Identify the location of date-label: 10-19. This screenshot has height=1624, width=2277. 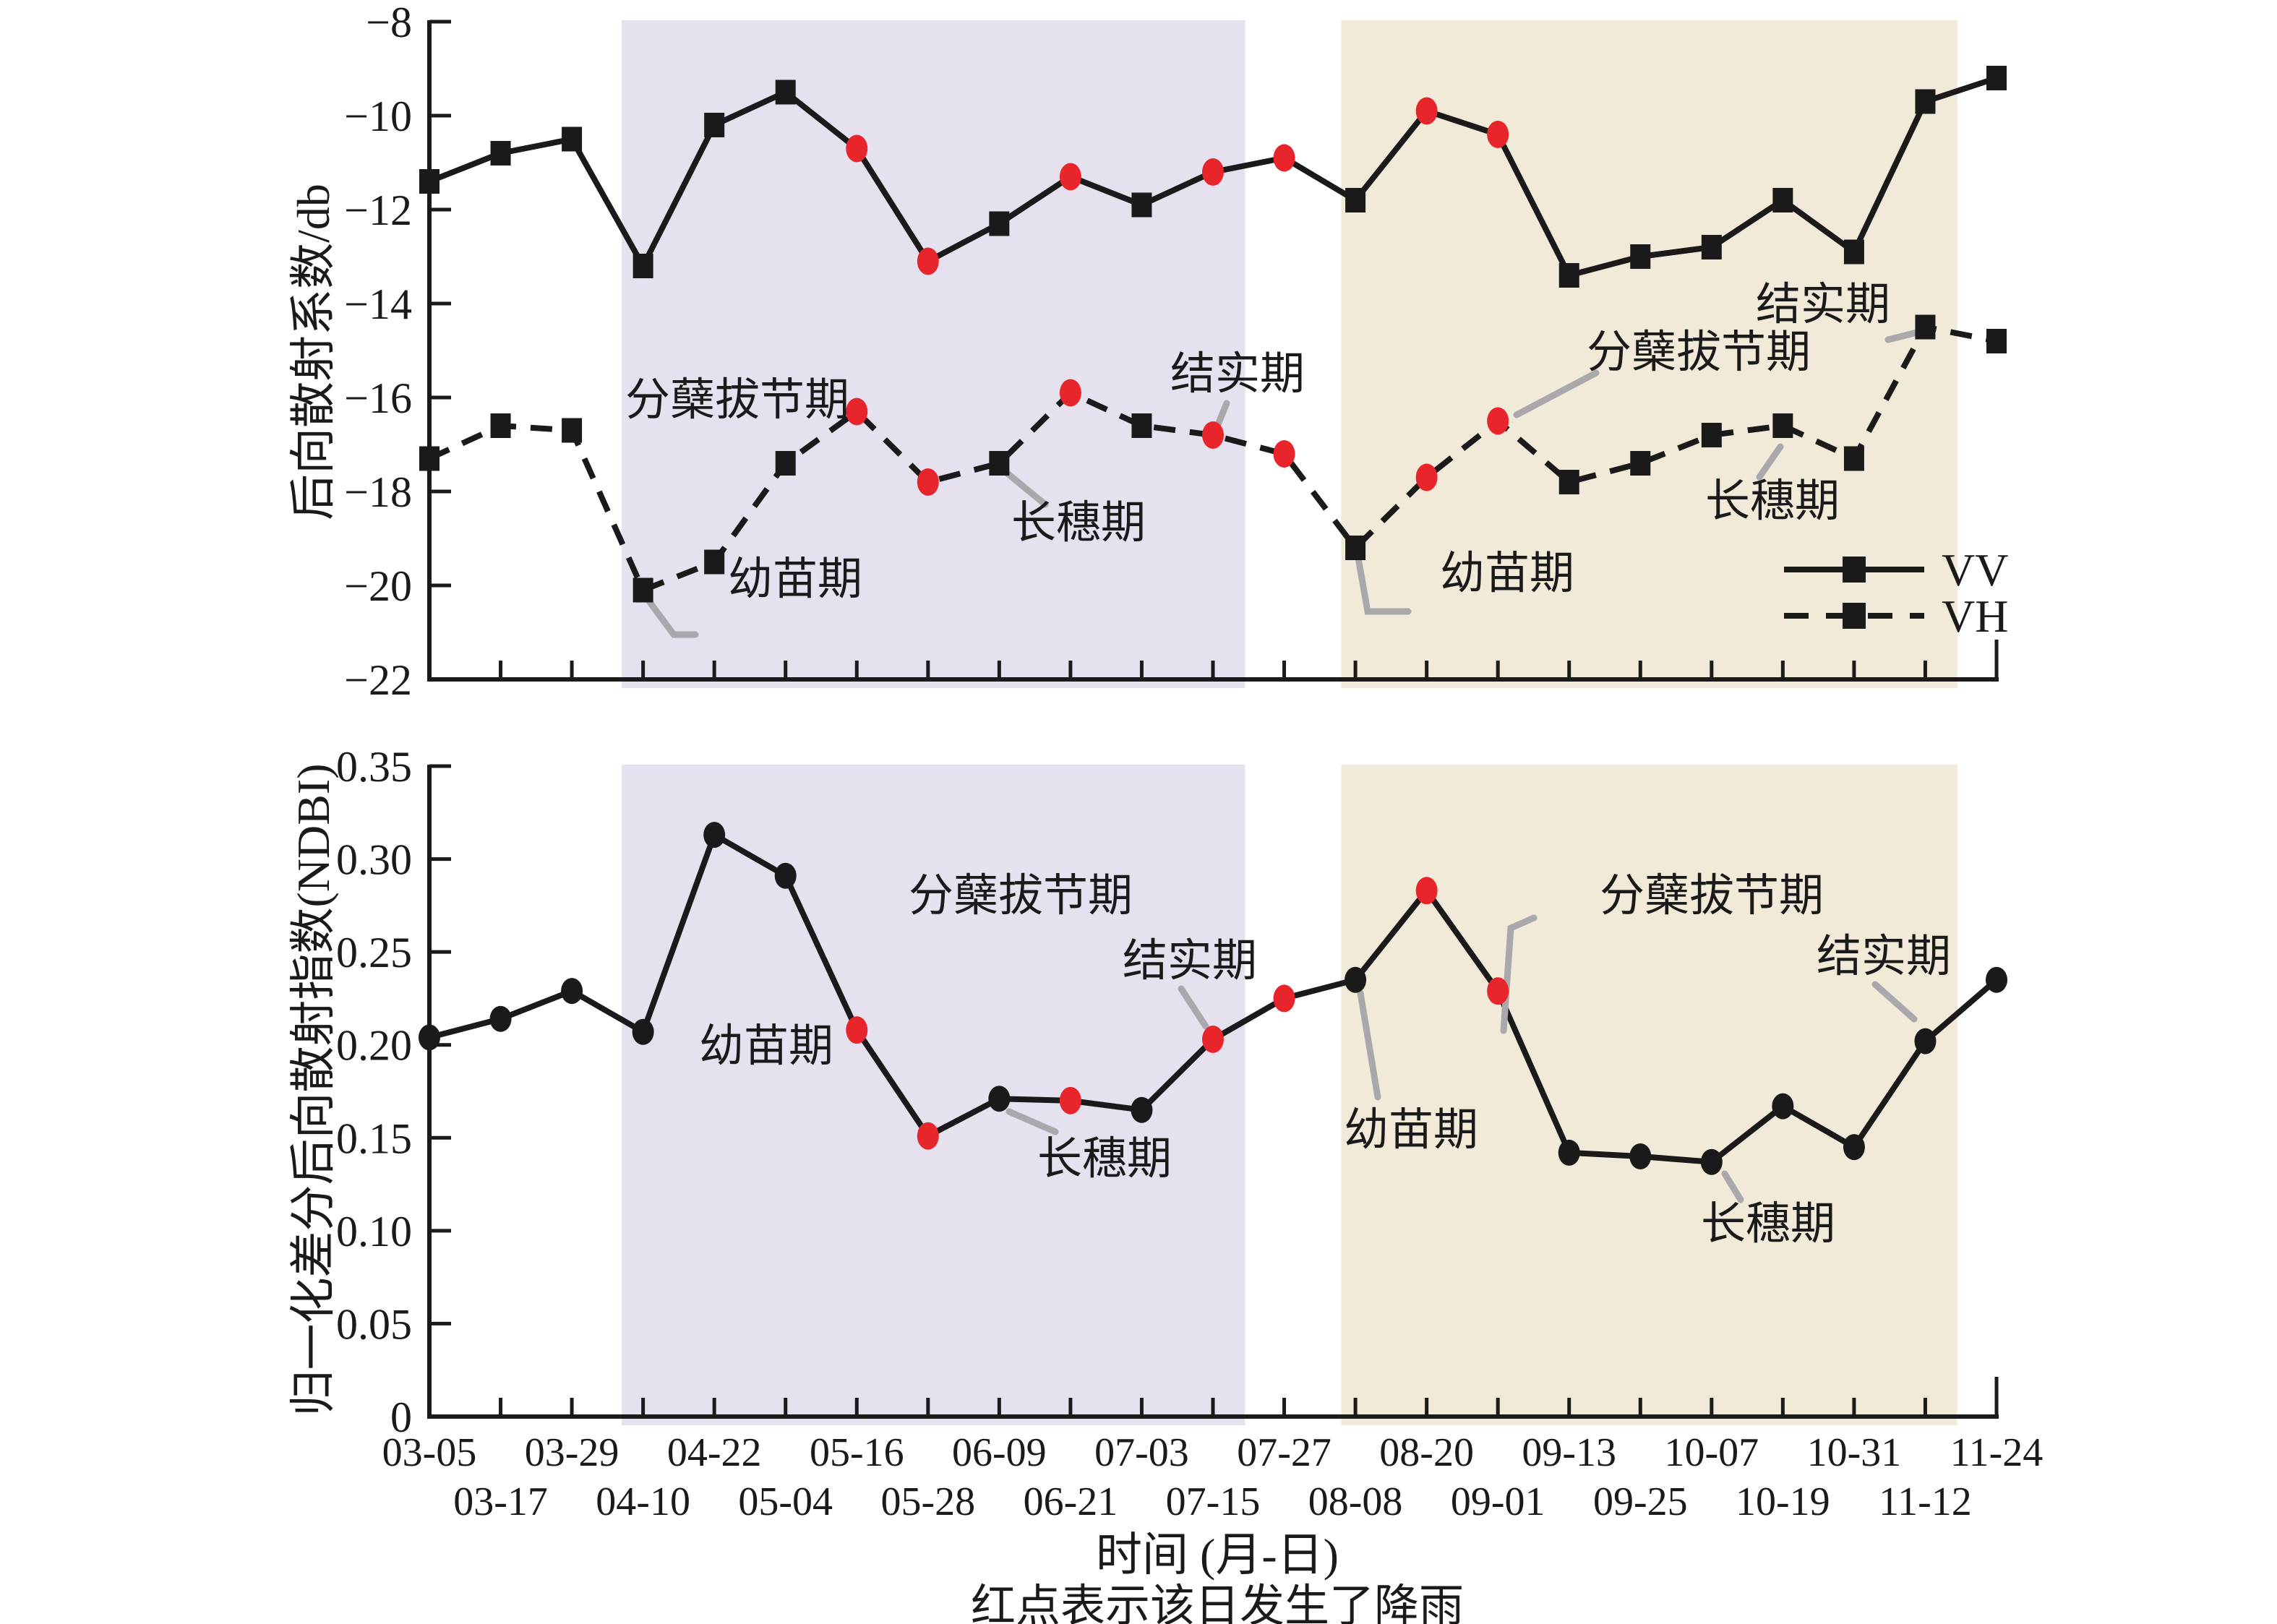
(1783, 1501).